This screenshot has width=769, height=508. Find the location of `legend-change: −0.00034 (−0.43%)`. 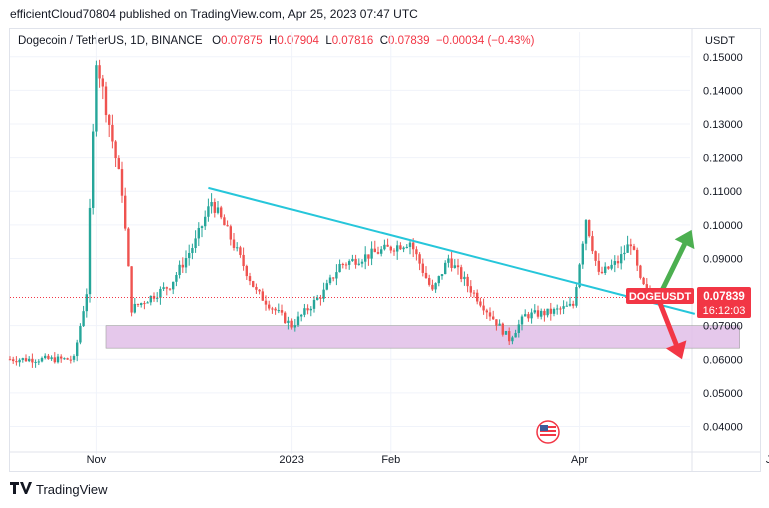

legend-change: −0.00034 (−0.43%) is located at coordinates (485, 41).